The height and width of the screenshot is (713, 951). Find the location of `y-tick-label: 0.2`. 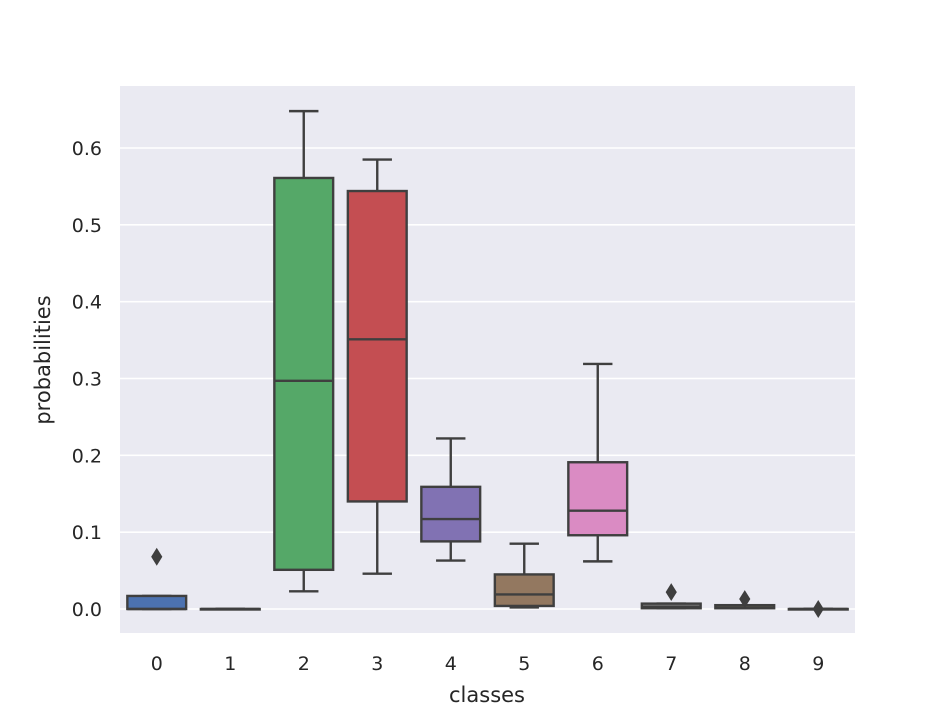

y-tick-label: 0.2 is located at coordinates (87, 456).